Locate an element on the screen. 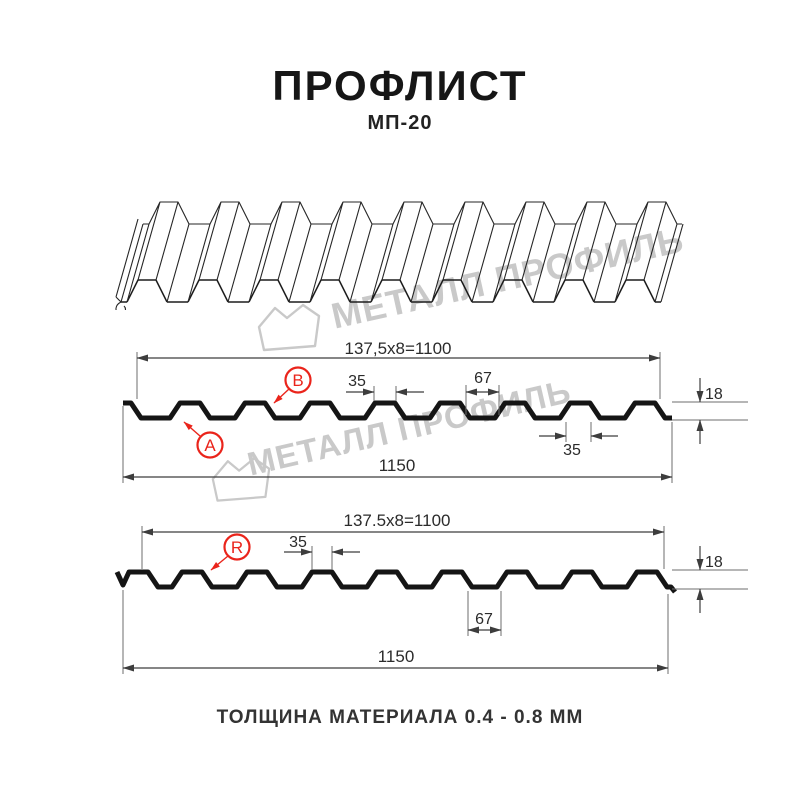 The width and height of the screenshot is (800, 800). dim-valley-a: 67 is located at coordinates (482, 392).